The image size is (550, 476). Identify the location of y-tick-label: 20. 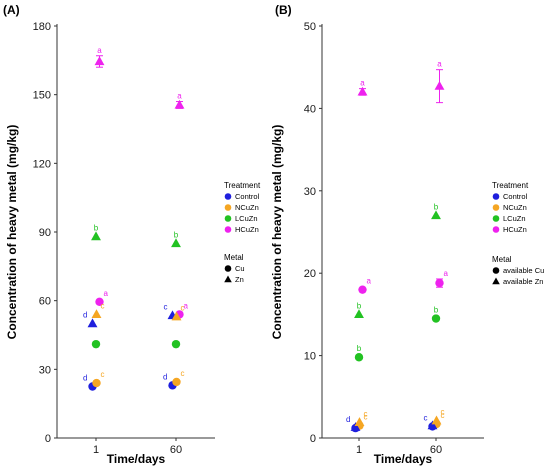
(310, 274).